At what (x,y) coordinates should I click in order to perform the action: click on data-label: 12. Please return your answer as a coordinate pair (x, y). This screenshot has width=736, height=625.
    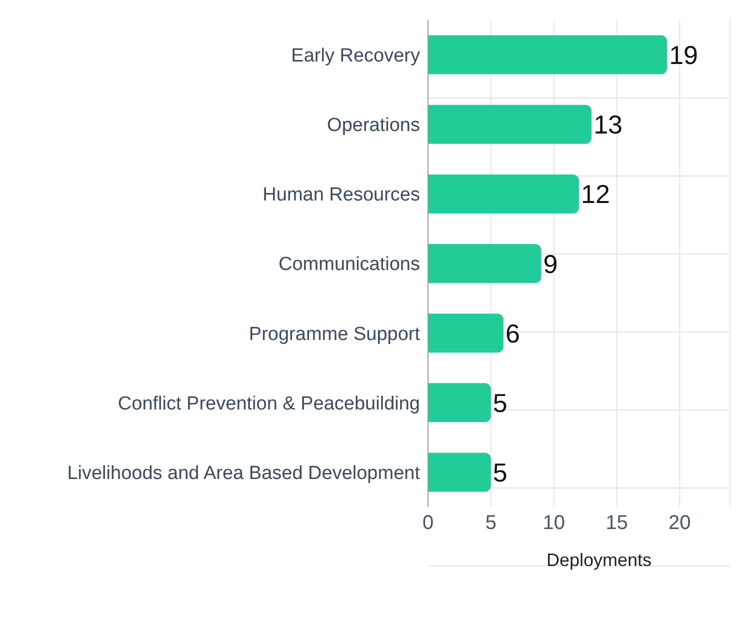
    Looking at the image, I should click on (595, 194).